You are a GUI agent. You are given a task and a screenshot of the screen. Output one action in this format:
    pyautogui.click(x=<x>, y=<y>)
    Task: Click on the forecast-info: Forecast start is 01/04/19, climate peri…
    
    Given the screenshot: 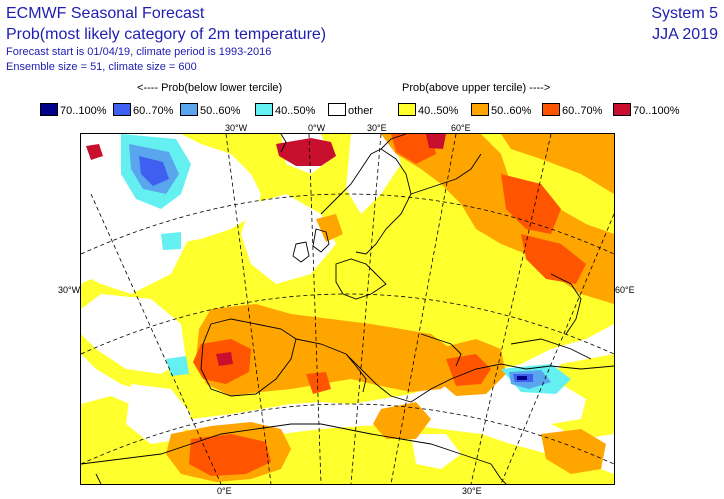 What is the action you would take?
    pyautogui.click(x=139, y=52)
    